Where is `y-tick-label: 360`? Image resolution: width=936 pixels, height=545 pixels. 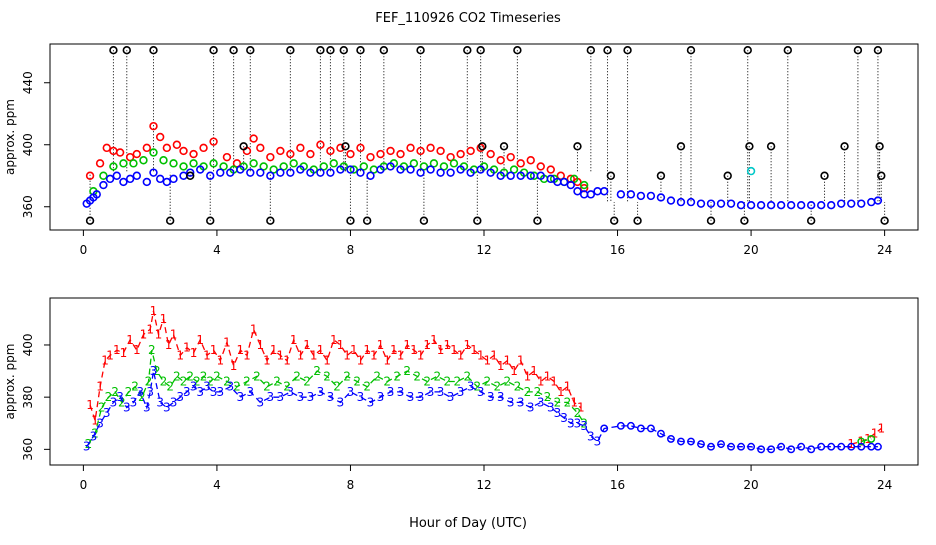 y-tick-label: 360 is located at coordinates (28, 206).